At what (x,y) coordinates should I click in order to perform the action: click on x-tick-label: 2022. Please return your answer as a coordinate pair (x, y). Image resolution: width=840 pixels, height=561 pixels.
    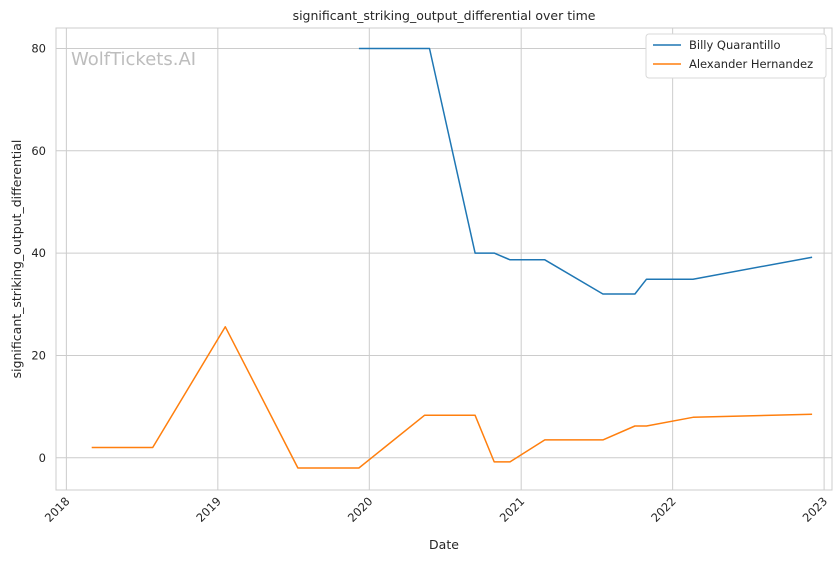
    Looking at the image, I should click on (663, 509).